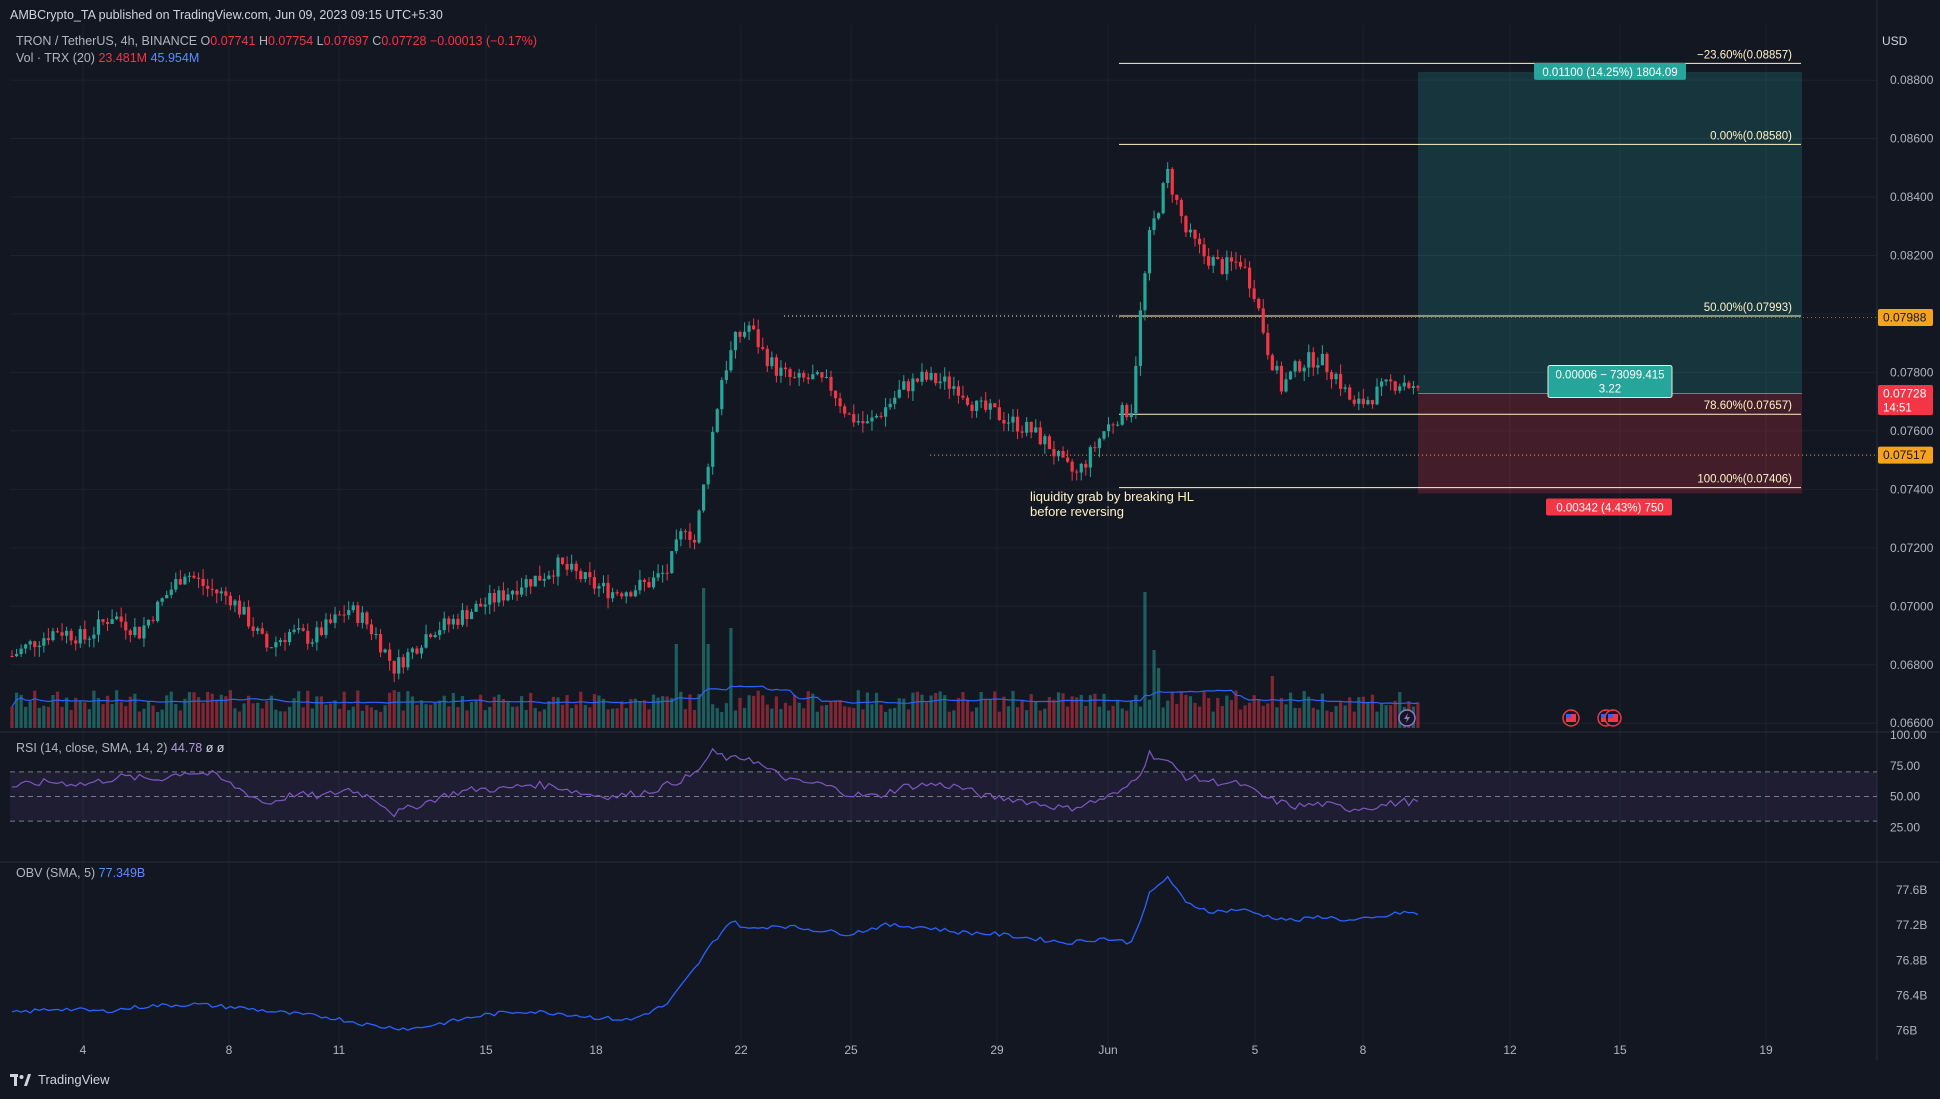 The height and width of the screenshot is (1099, 1940). I want to click on annotation-line-1: liquidity grab by breaking HL, so click(1112, 496).